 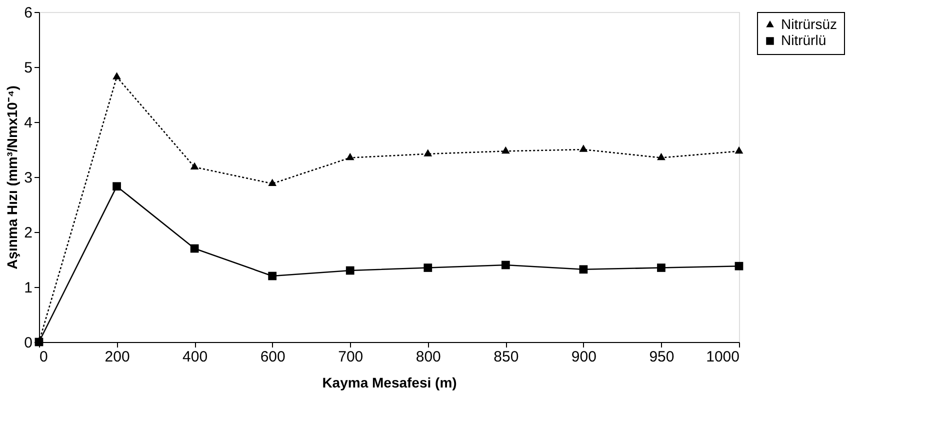 I want to click on x-tick-label: 900, so click(x=583, y=357).